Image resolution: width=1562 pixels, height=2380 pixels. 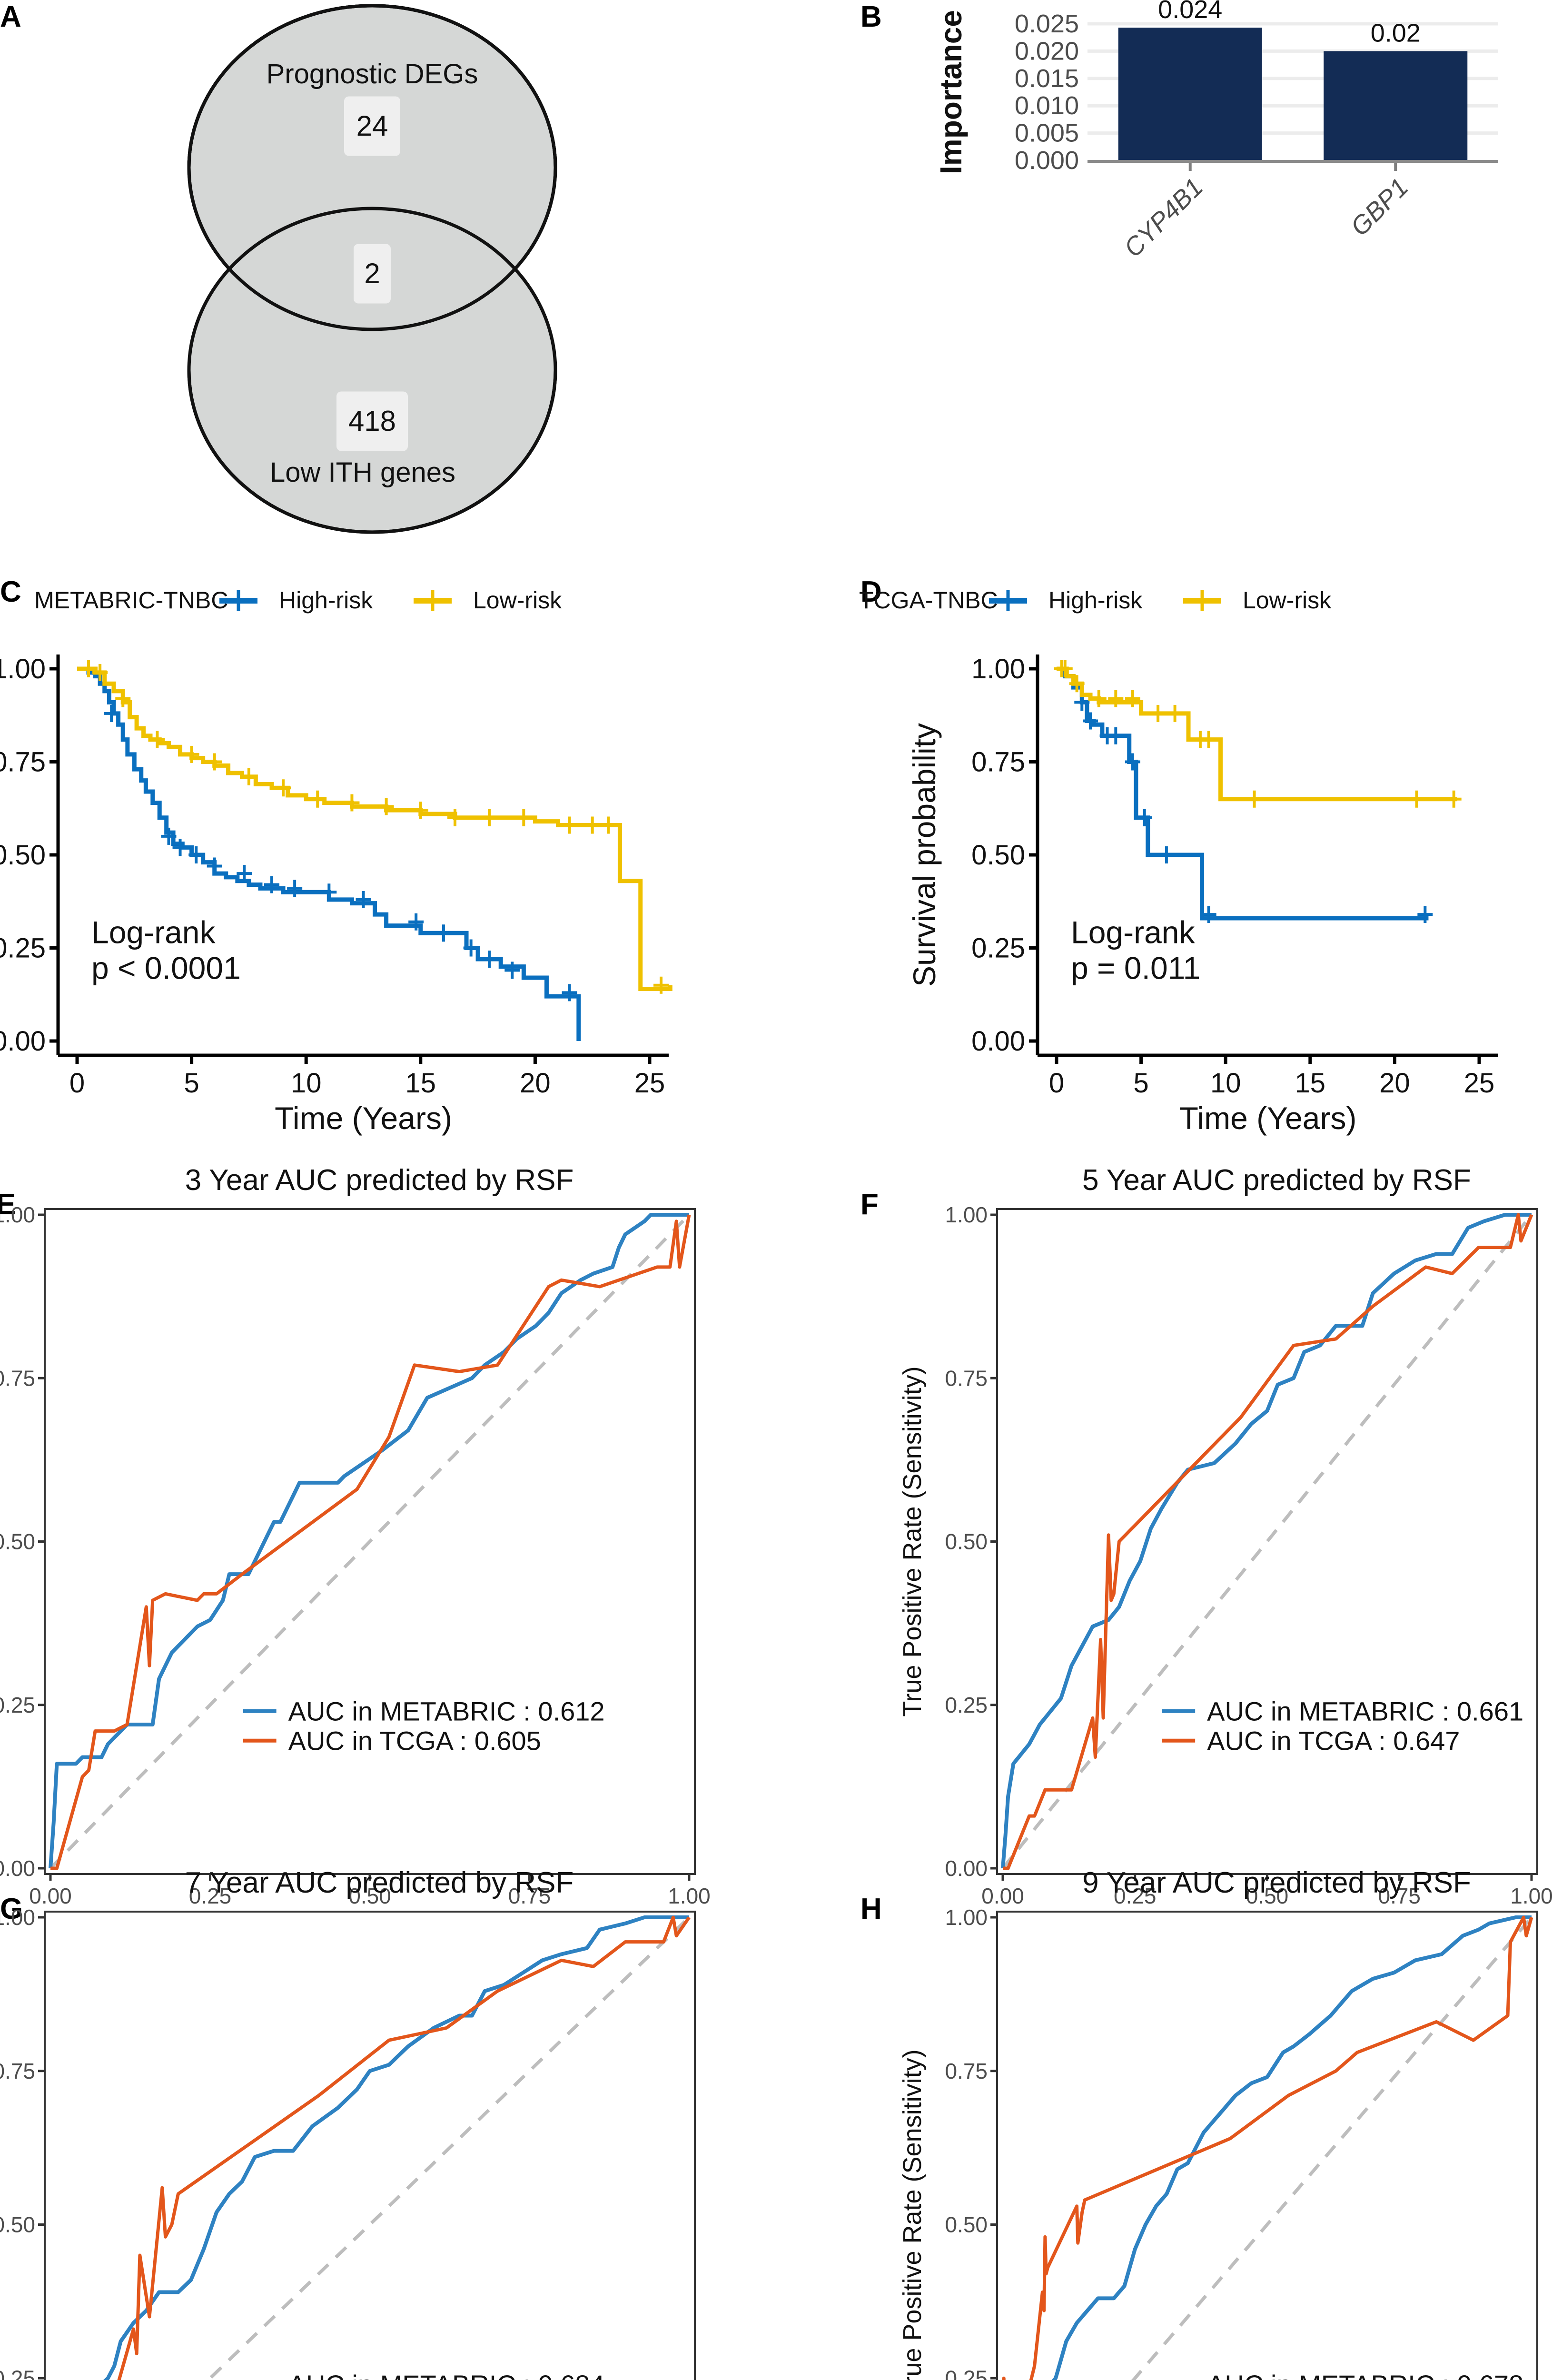 What do you see at coordinates (1056, 1083) in the screenshot?
I see `x-tick-label: 0` at bounding box center [1056, 1083].